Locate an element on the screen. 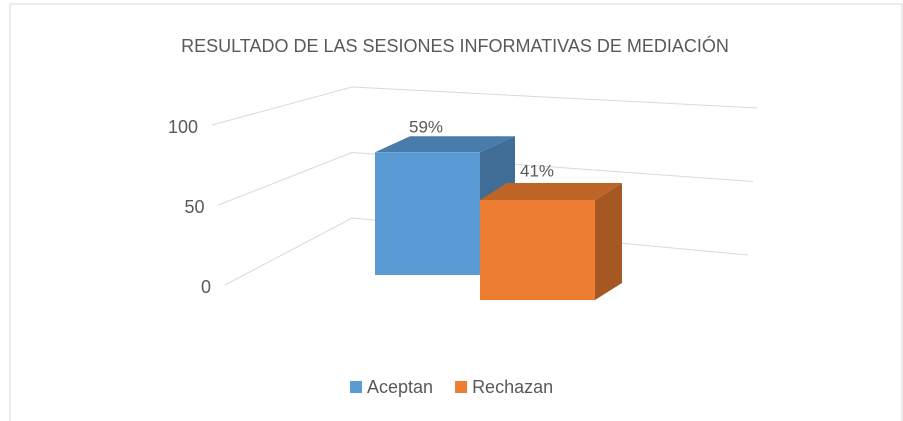 This screenshot has height=421, width=903. data-label: 59% is located at coordinates (426, 126).